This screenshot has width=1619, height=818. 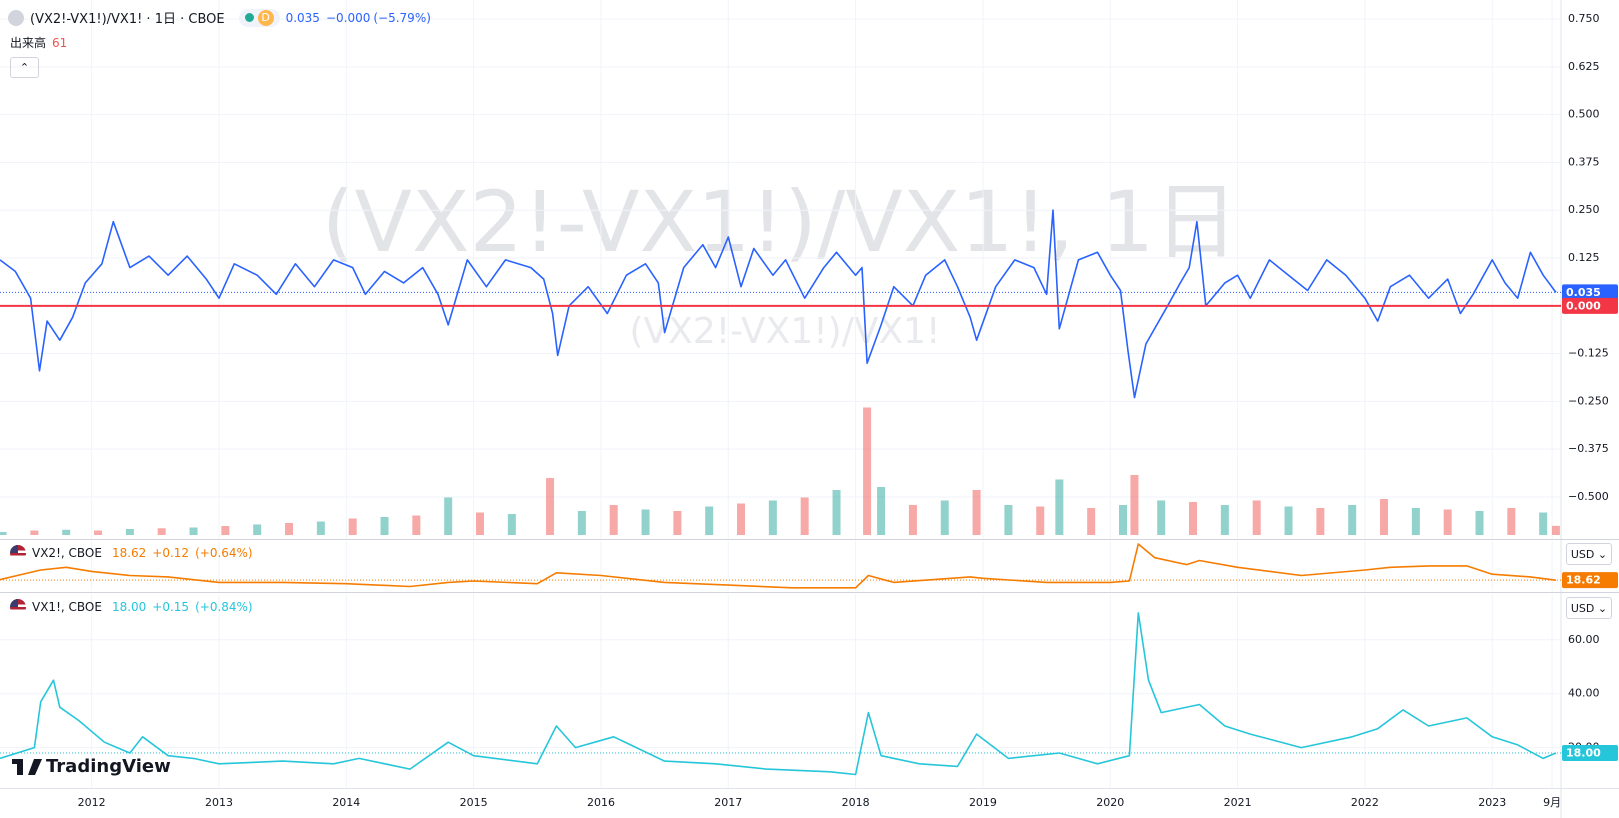 What do you see at coordinates (265, 17) in the screenshot?
I see `interval-badge: D` at bounding box center [265, 17].